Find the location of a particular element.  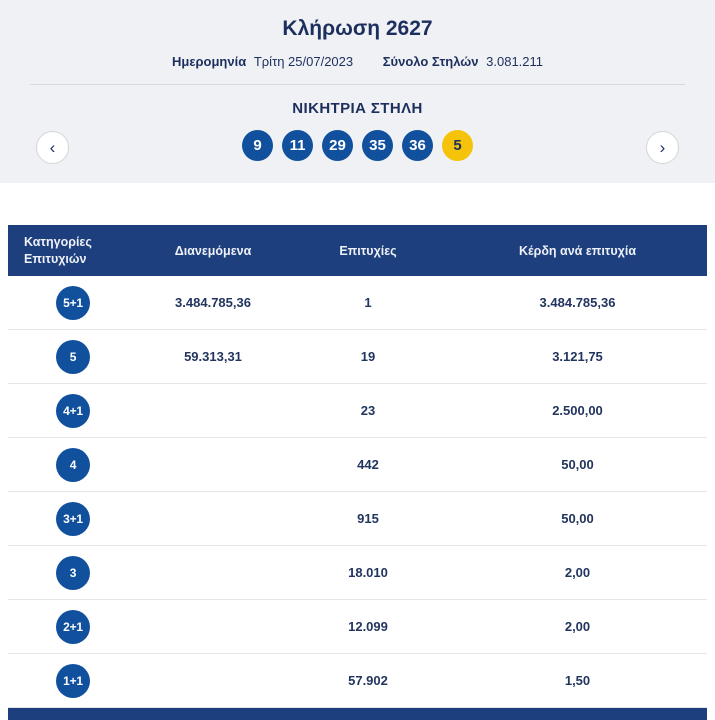

table-row: 3 18.010 2,00 is located at coordinates (357, 573).